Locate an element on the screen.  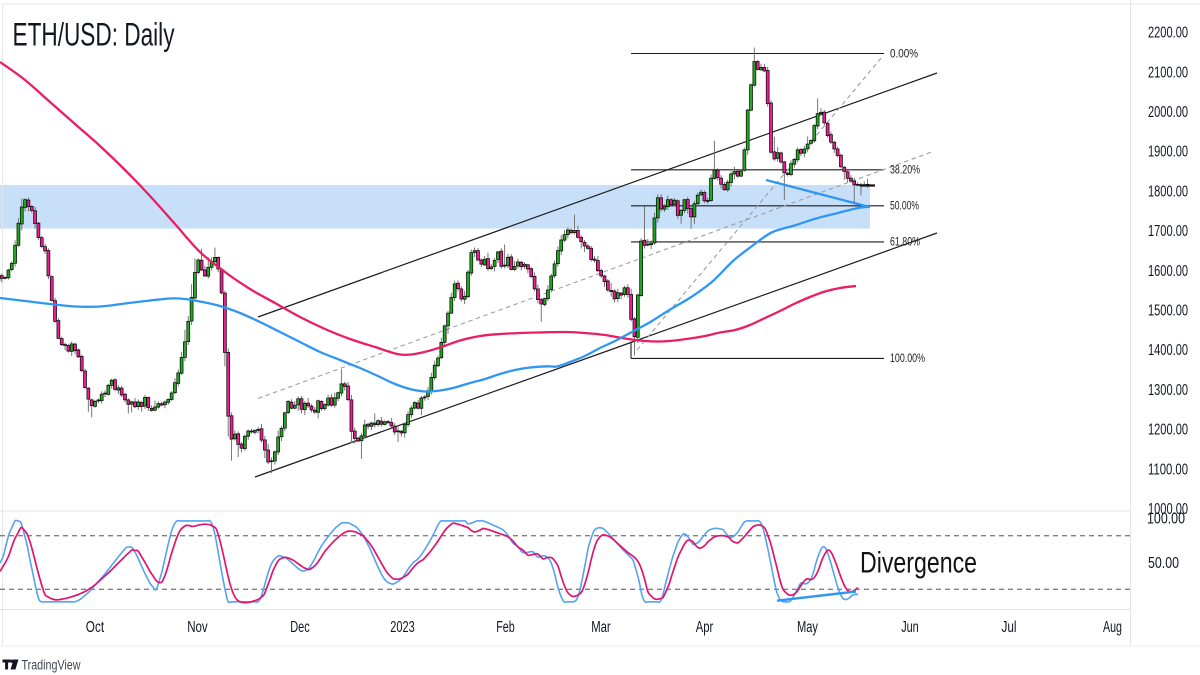
svg-text: 2100.00 is located at coordinates (1168, 72).